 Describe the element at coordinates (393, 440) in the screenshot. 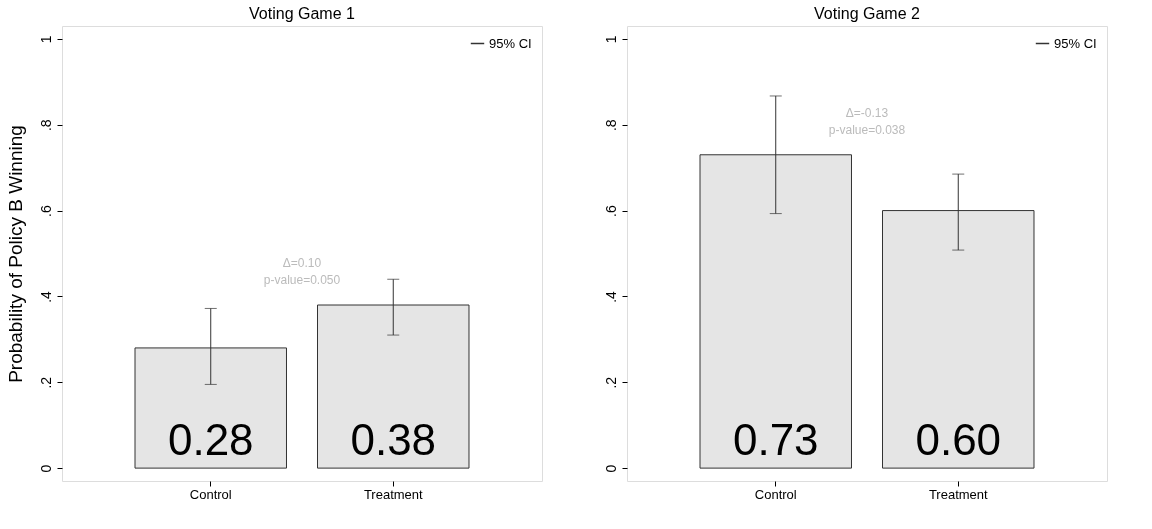

I see `data-label: 0.38` at that location.